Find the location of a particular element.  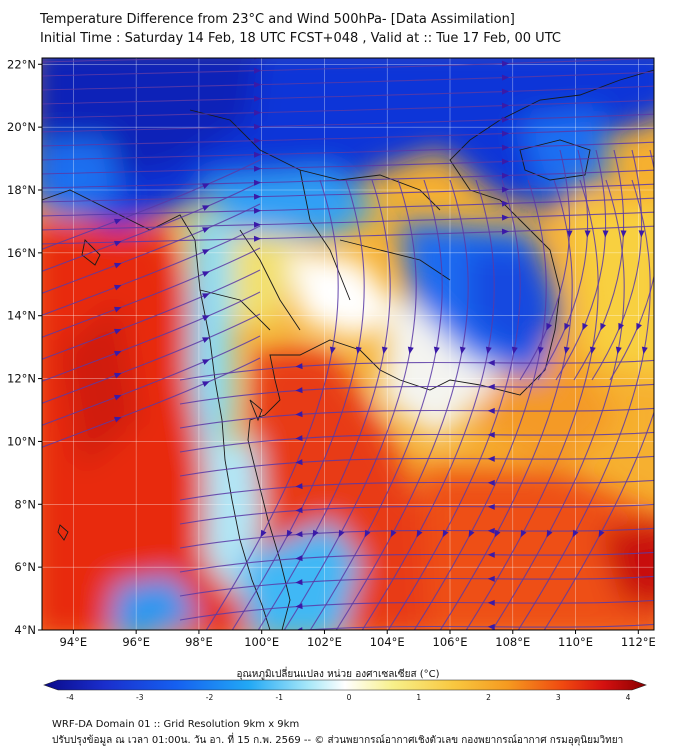

lon-label: 98°E is located at coordinates (199, 642).